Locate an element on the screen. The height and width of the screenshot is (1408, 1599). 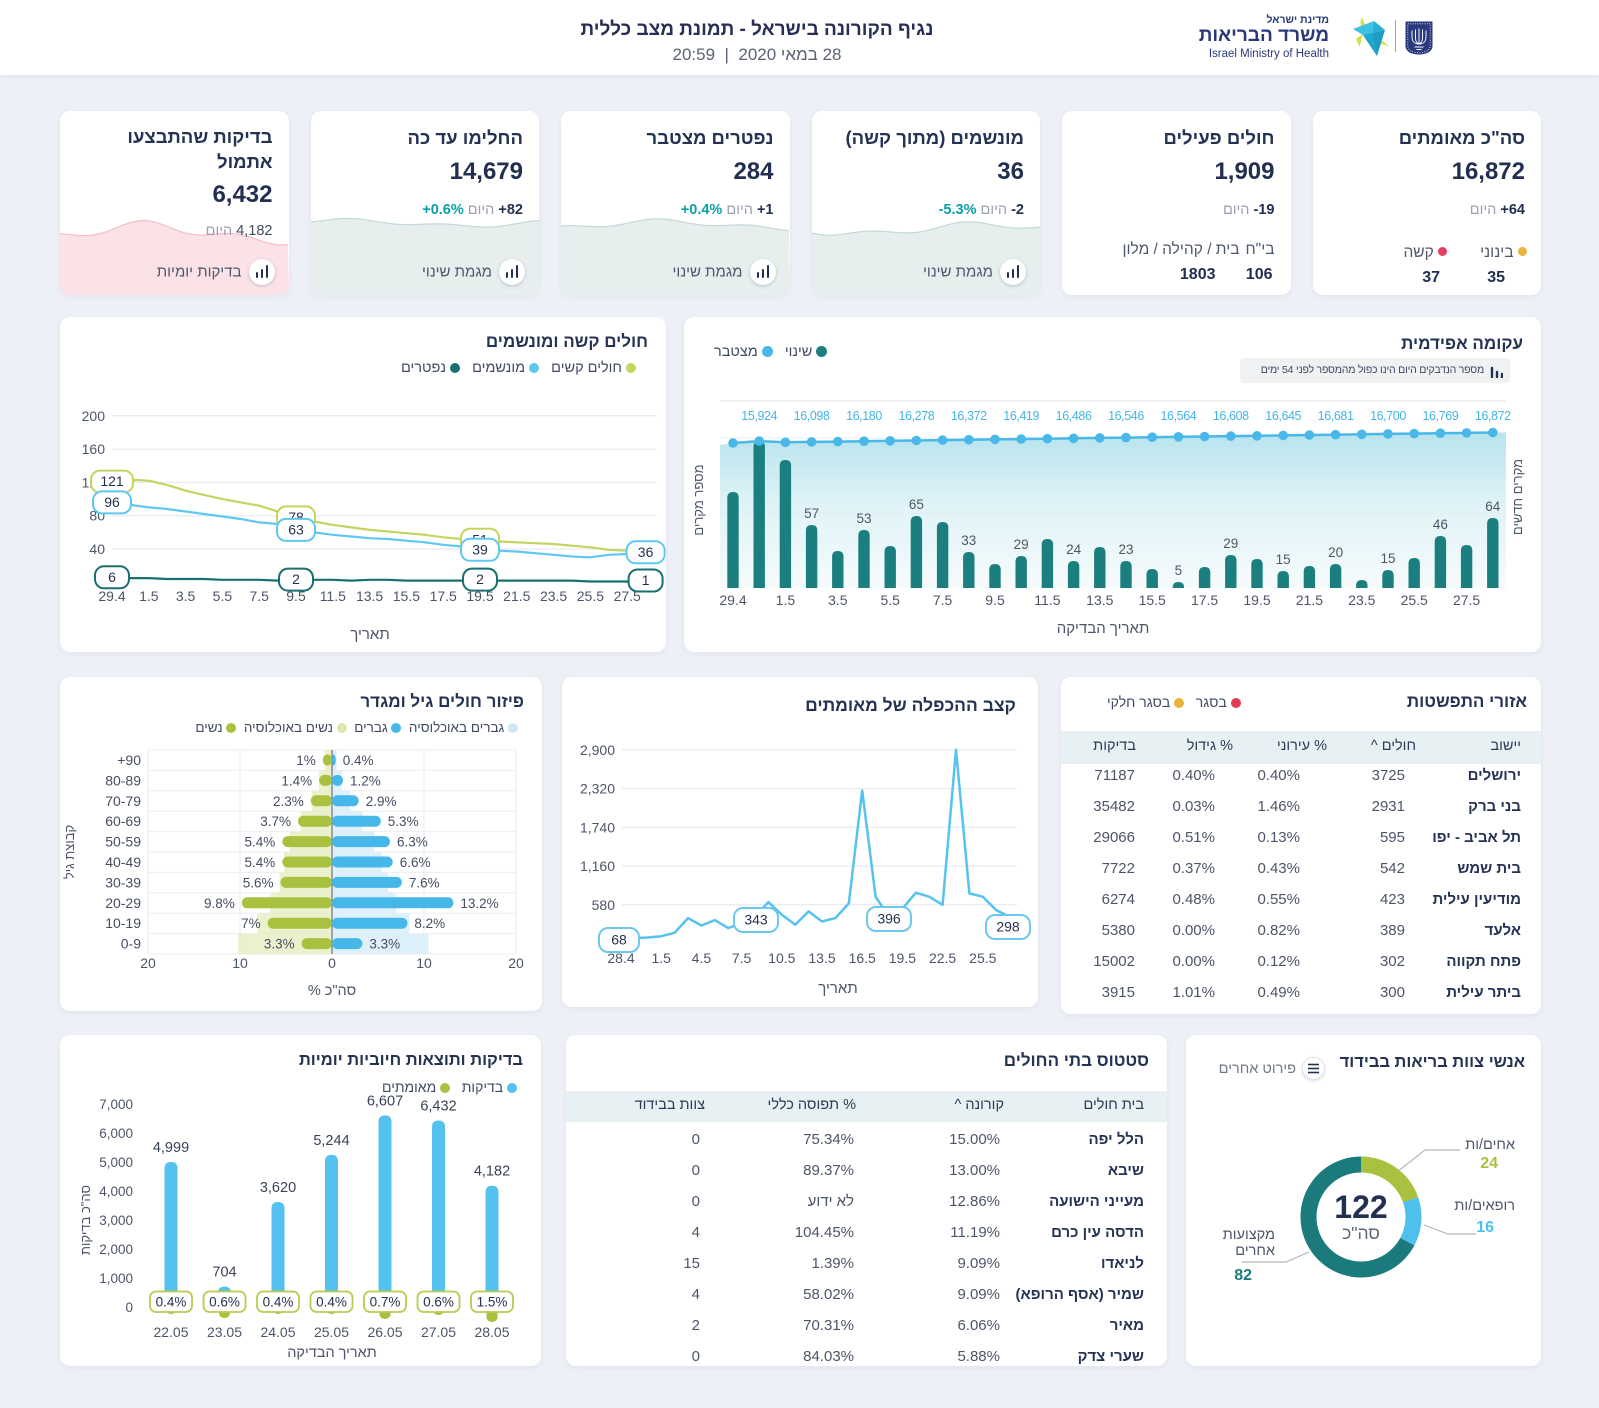
svg-text: 20-29 is located at coordinates (123, 903).